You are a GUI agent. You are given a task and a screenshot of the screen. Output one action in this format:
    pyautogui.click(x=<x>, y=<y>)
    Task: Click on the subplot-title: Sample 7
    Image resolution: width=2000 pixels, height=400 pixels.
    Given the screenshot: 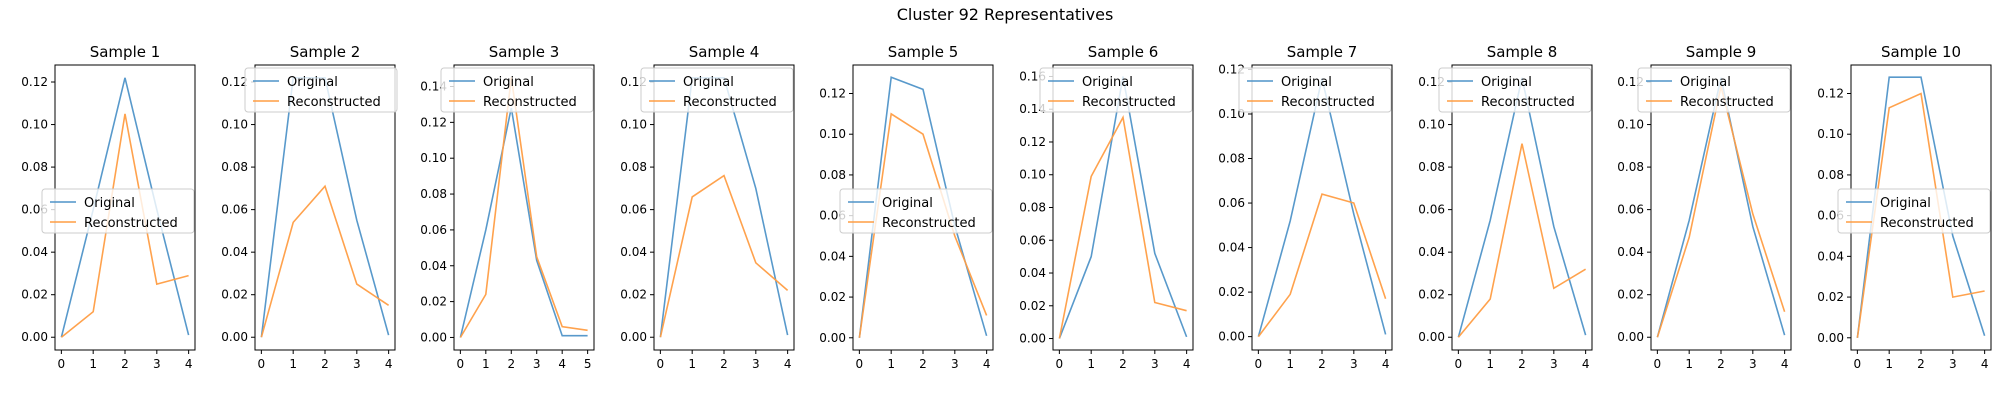 What is the action you would take?
    pyautogui.click(x=1322, y=52)
    